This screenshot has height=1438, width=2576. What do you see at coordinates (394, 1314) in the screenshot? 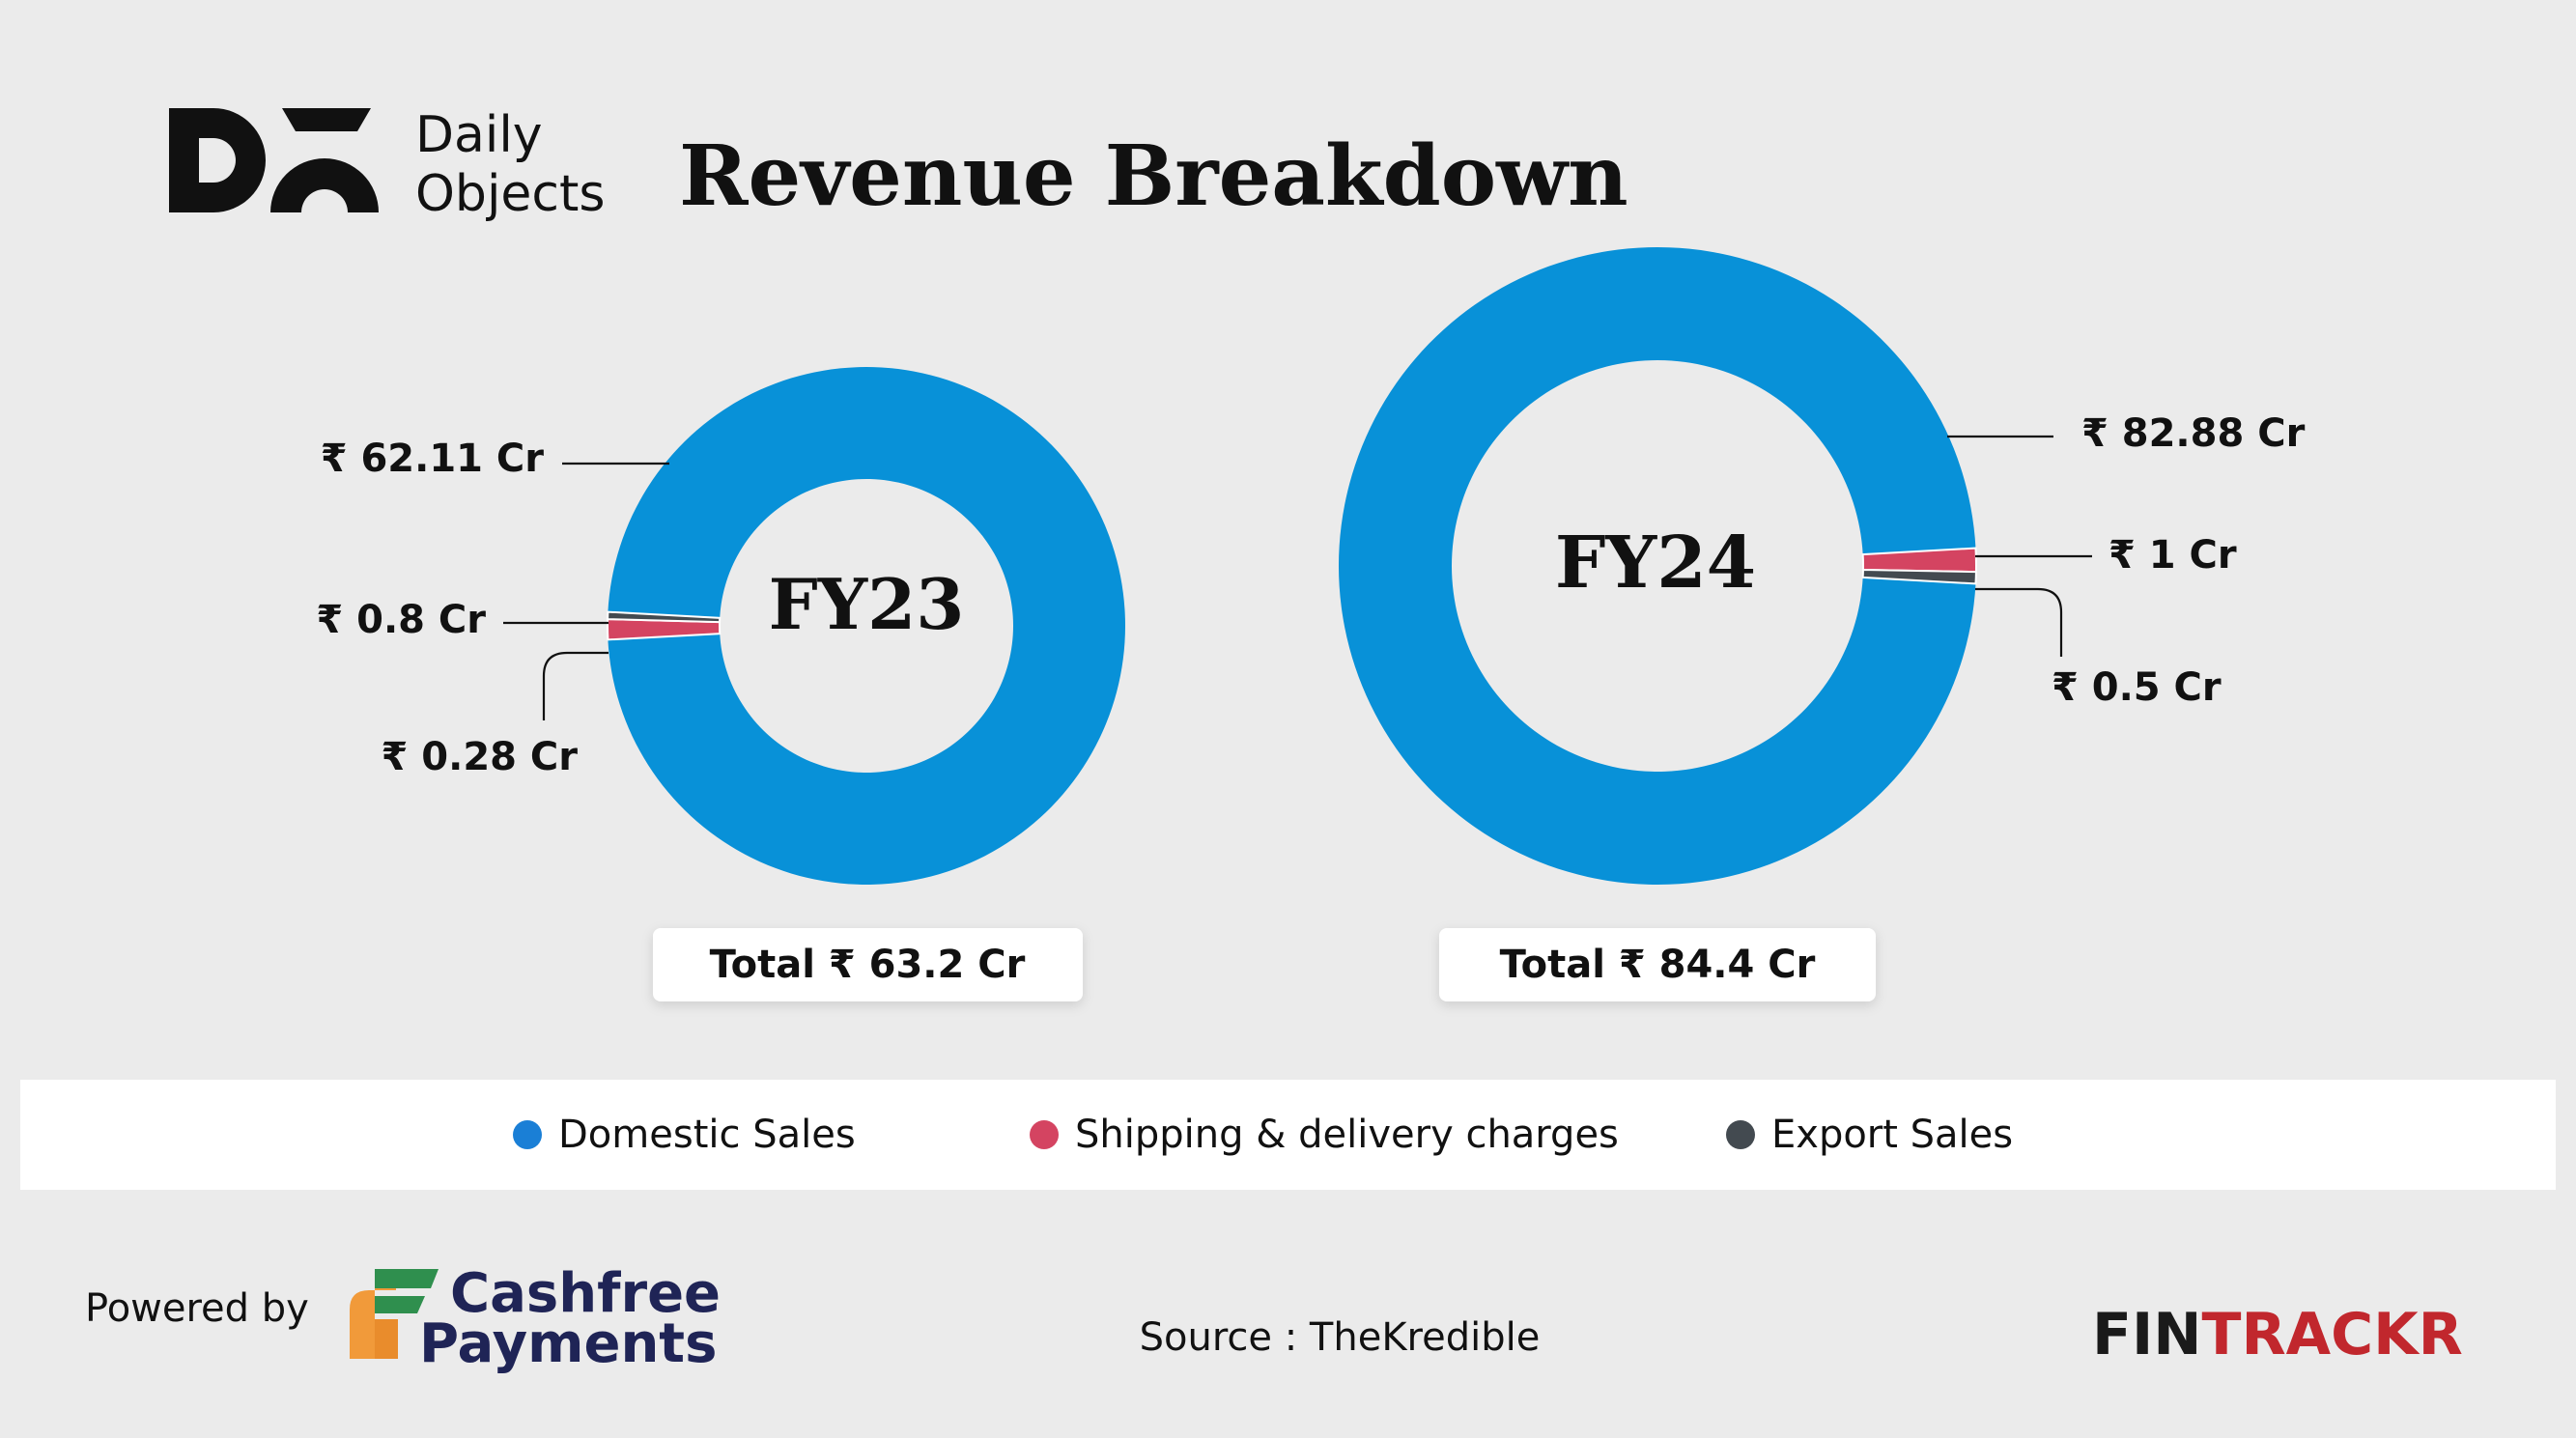
I see `cashfree-mark-icon` at bounding box center [394, 1314].